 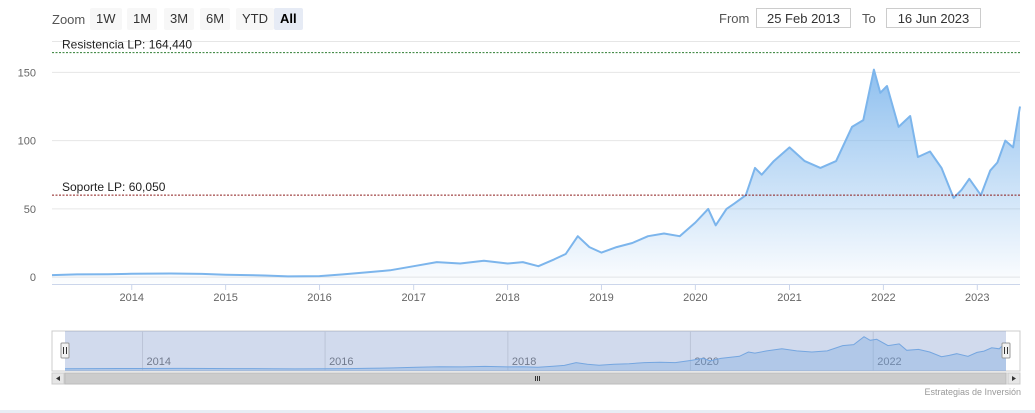 I want to click on zoom-all-button: All, so click(x=288, y=19).